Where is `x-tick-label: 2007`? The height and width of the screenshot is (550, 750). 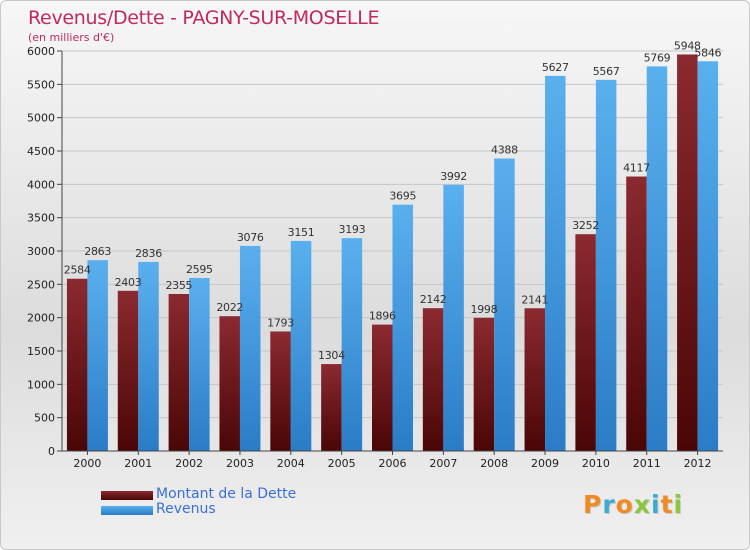
x-tick-label: 2007 is located at coordinates (443, 463).